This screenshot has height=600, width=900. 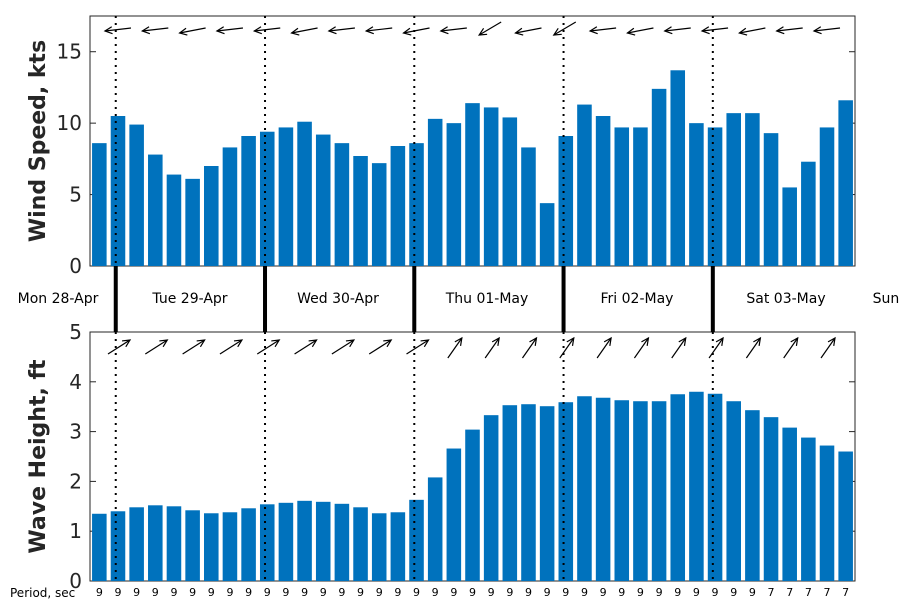 I want to click on period-value: 7, so click(x=808, y=592).